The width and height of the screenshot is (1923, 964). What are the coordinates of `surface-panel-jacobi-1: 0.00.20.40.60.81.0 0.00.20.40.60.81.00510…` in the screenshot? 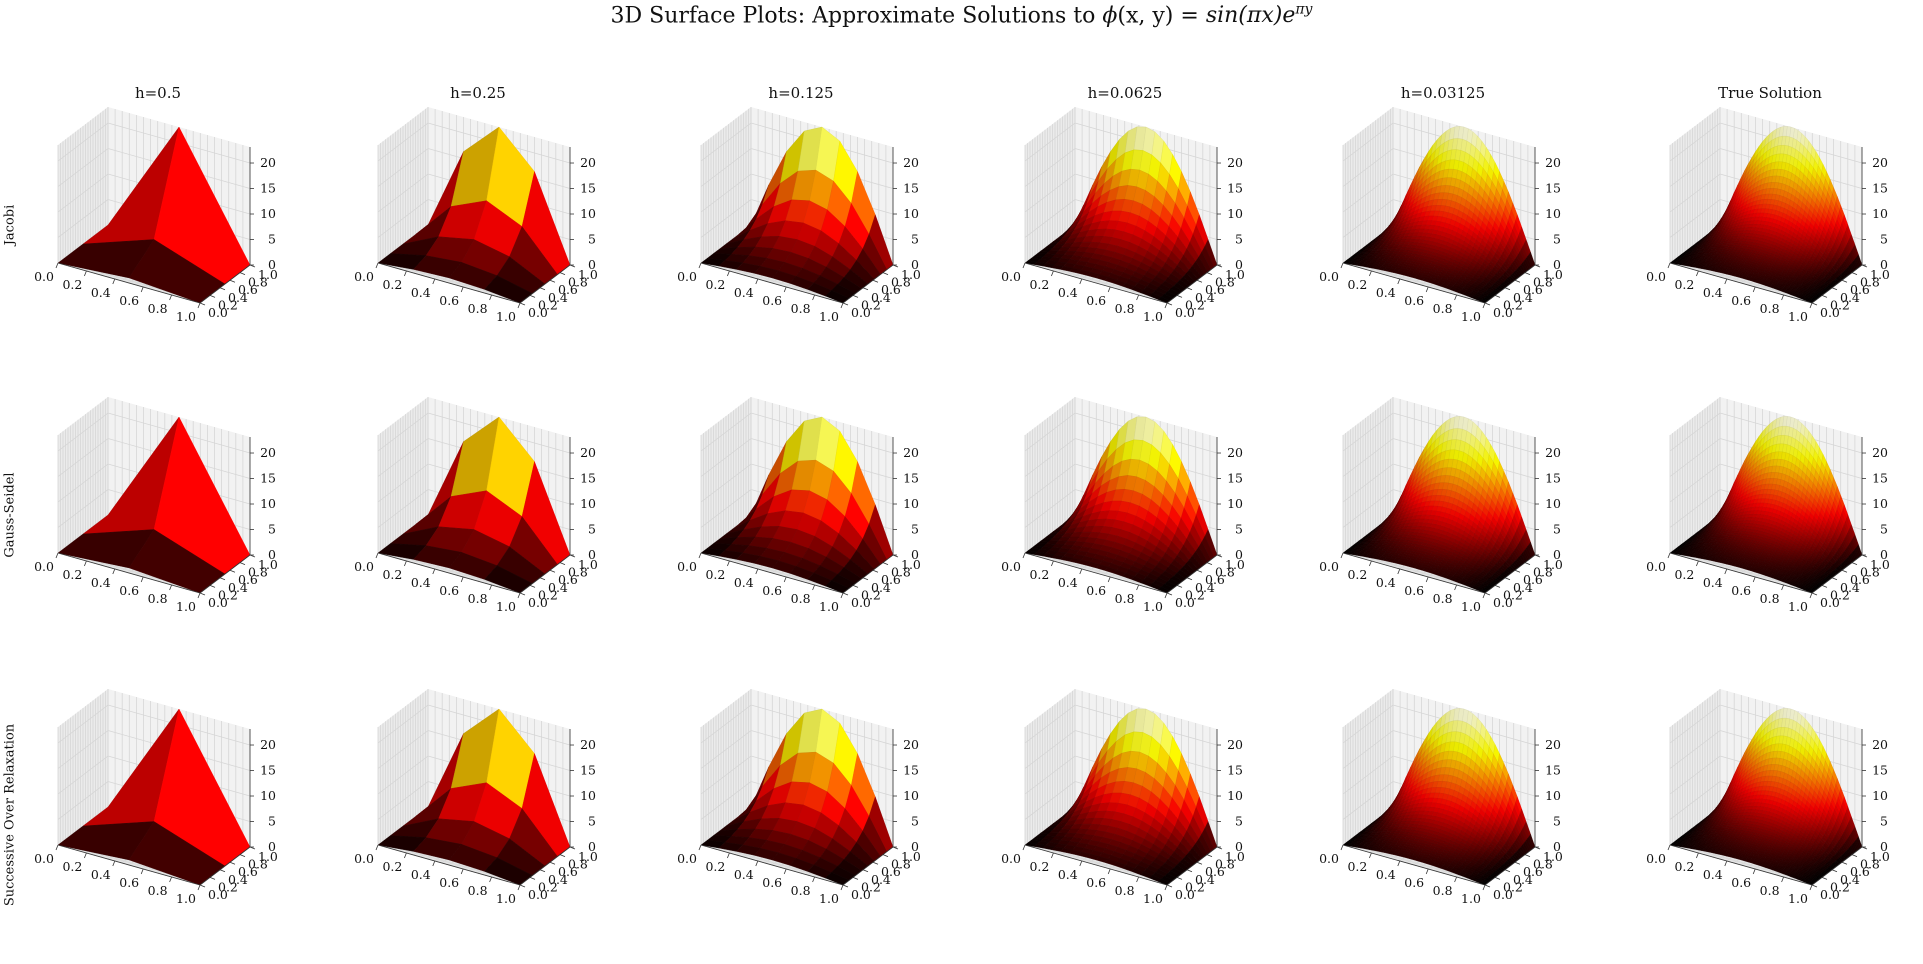 It's located at (476, 215).